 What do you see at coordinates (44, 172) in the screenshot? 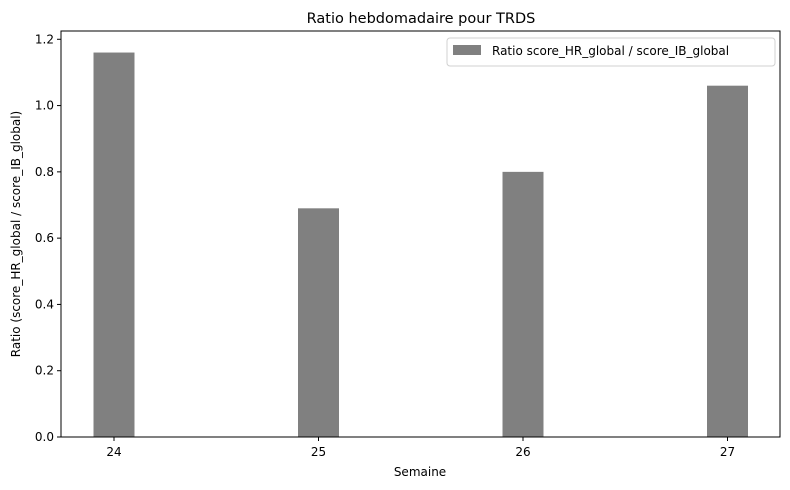
I see `y-tick-label: 0.8` at bounding box center [44, 172].